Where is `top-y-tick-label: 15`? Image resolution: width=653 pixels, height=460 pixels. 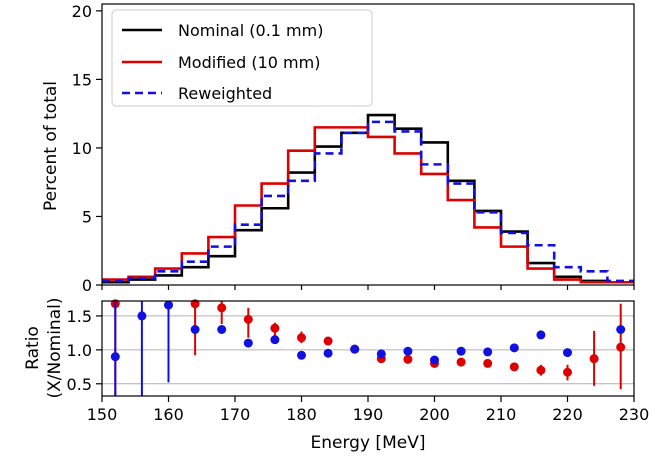 top-y-tick-label: 15 is located at coordinates (82, 79).